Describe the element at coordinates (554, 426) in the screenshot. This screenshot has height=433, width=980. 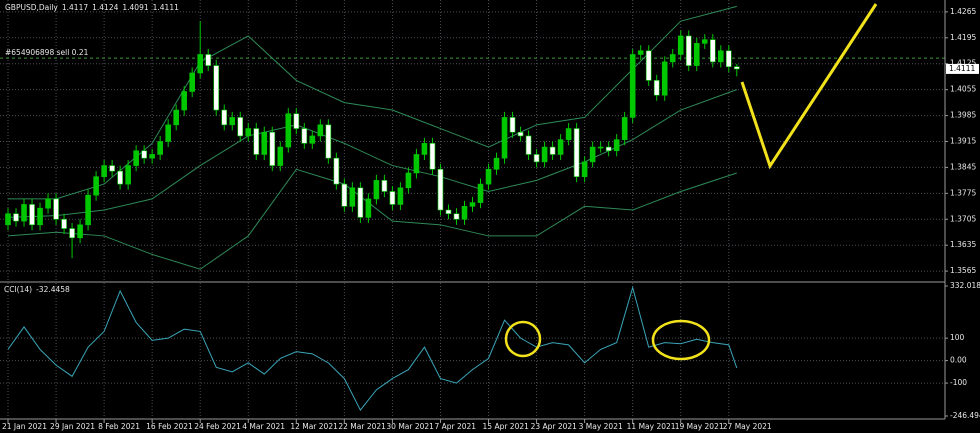
I see `x-tick-label: 23 Apr 2021` at that location.